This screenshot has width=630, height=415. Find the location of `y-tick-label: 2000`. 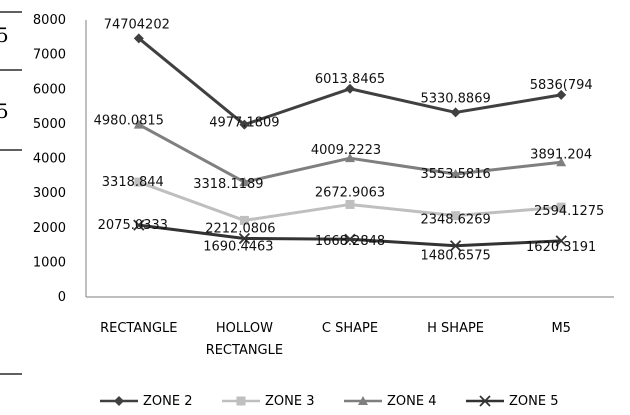

y-tick-label: 2000 is located at coordinates (49, 228).